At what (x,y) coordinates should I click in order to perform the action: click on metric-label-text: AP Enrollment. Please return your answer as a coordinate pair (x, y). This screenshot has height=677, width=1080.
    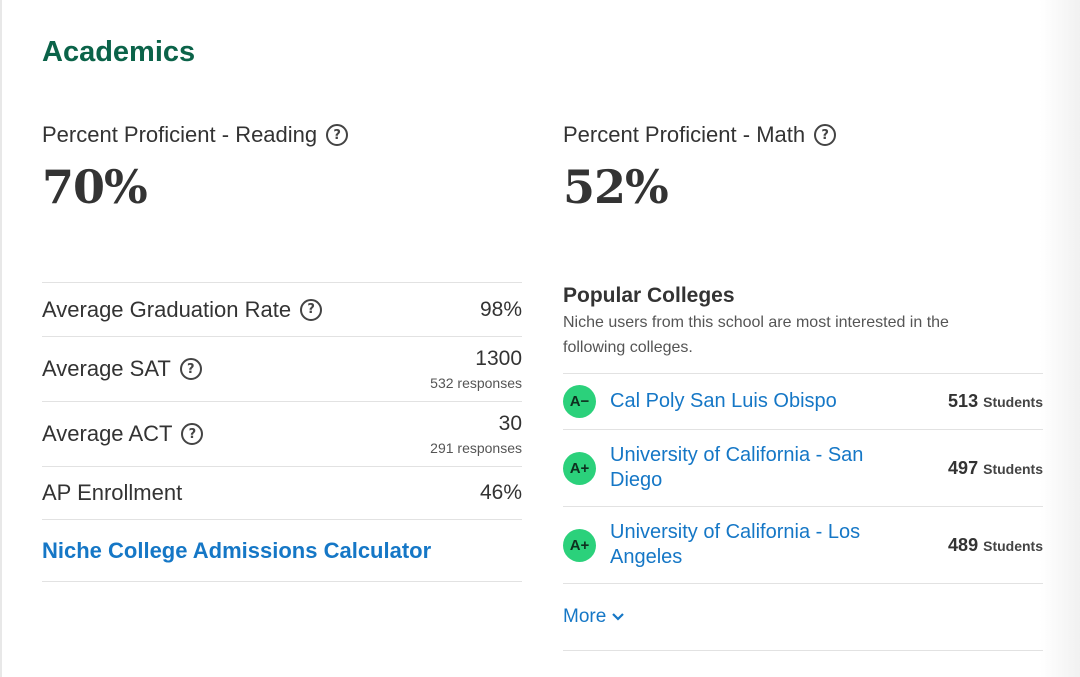
    Looking at the image, I should click on (112, 492).